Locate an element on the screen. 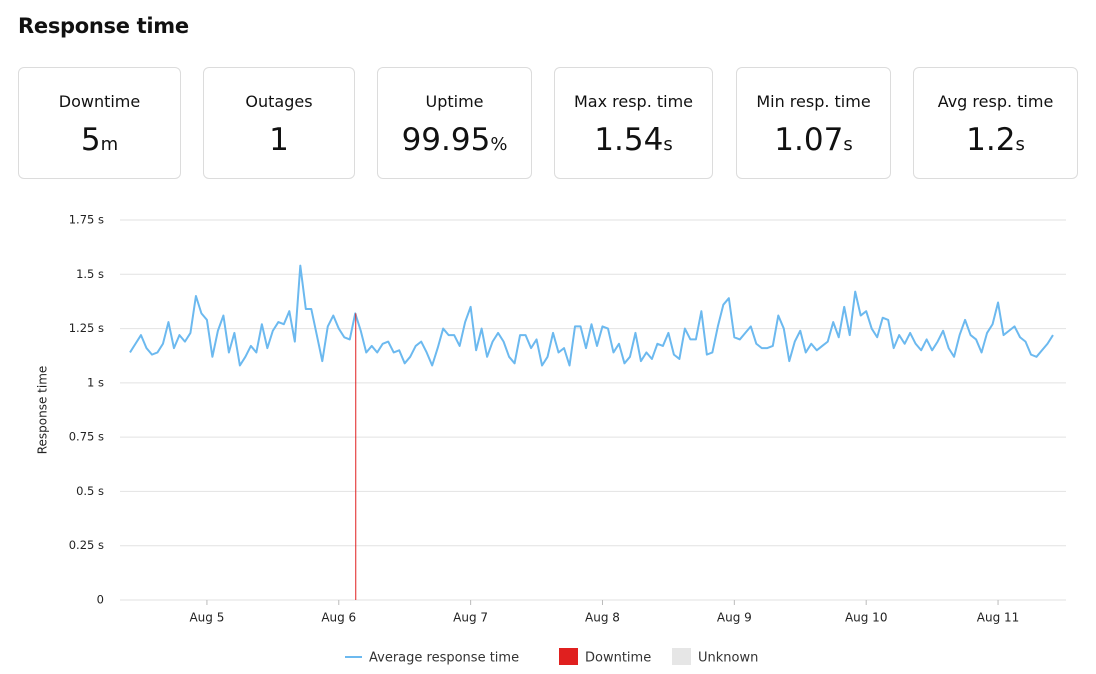  stat-unit: m is located at coordinates (109, 144).